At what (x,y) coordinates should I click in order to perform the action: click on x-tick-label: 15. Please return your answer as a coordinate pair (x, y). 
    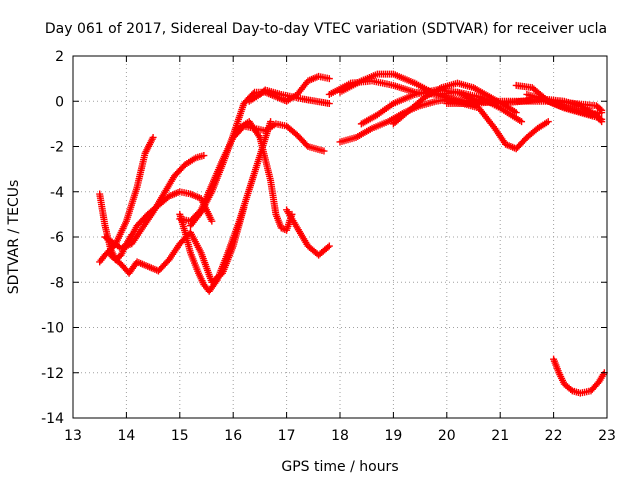
    Looking at the image, I should click on (180, 436).